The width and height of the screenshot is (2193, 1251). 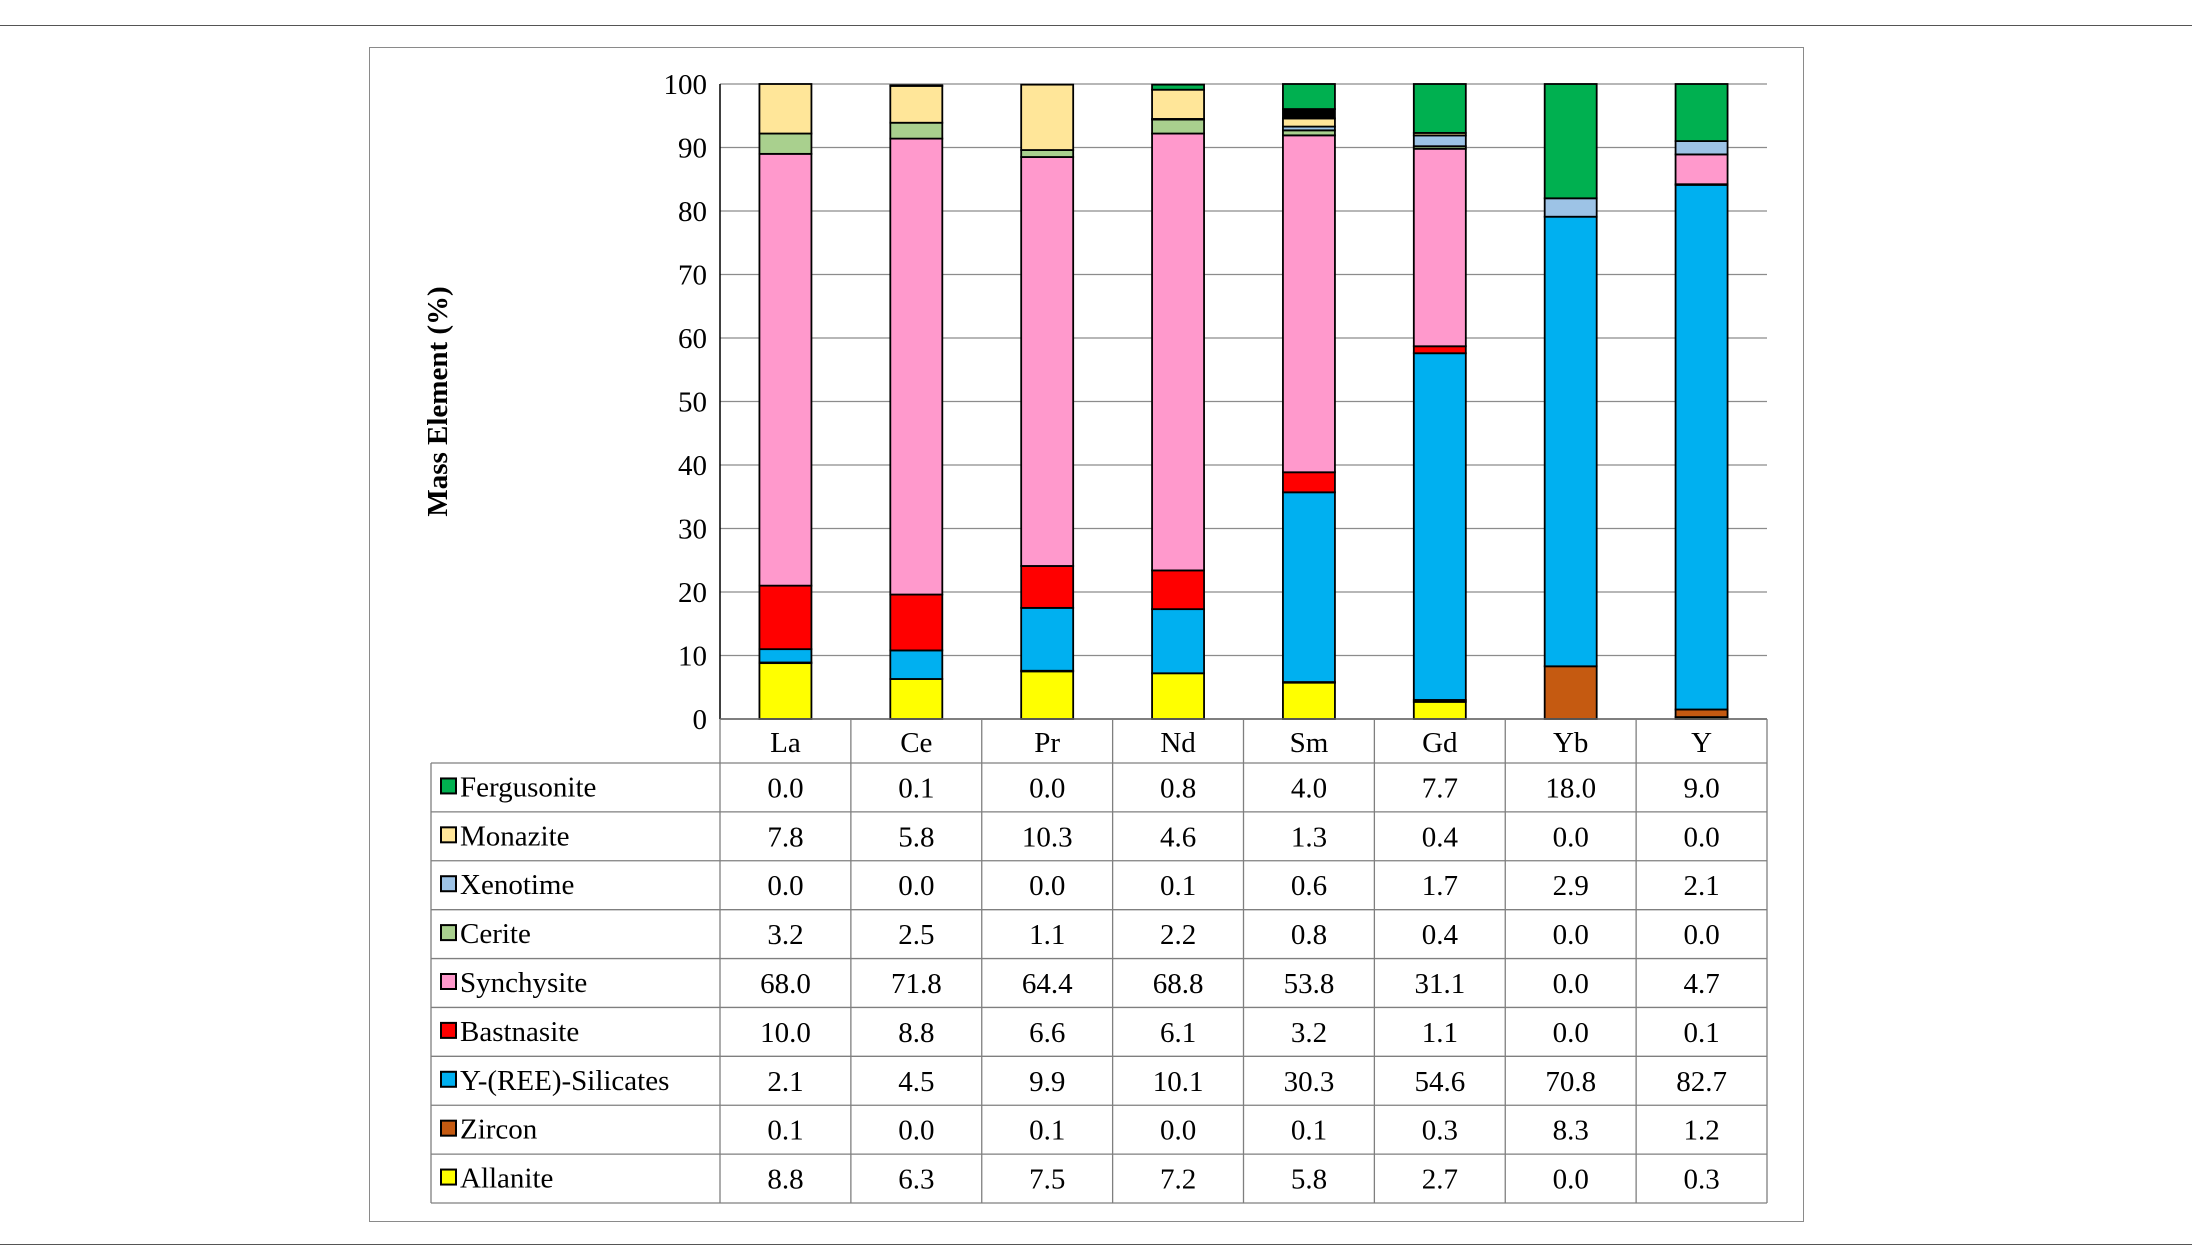 What do you see at coordinates (448, 884) in the screenshot?
I see `legend-key-xenotime` at bounding box center [448, 884].